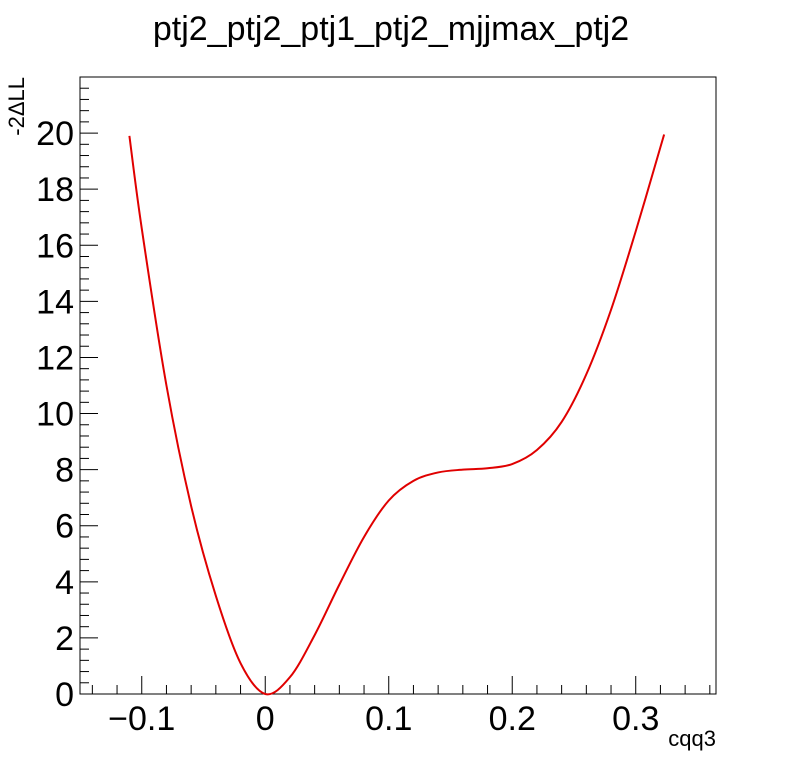 The image size is (796, 772). Describe the element at coordinates (55, 415) in the screenshot. I see `y-tick-label: 10` at that location.